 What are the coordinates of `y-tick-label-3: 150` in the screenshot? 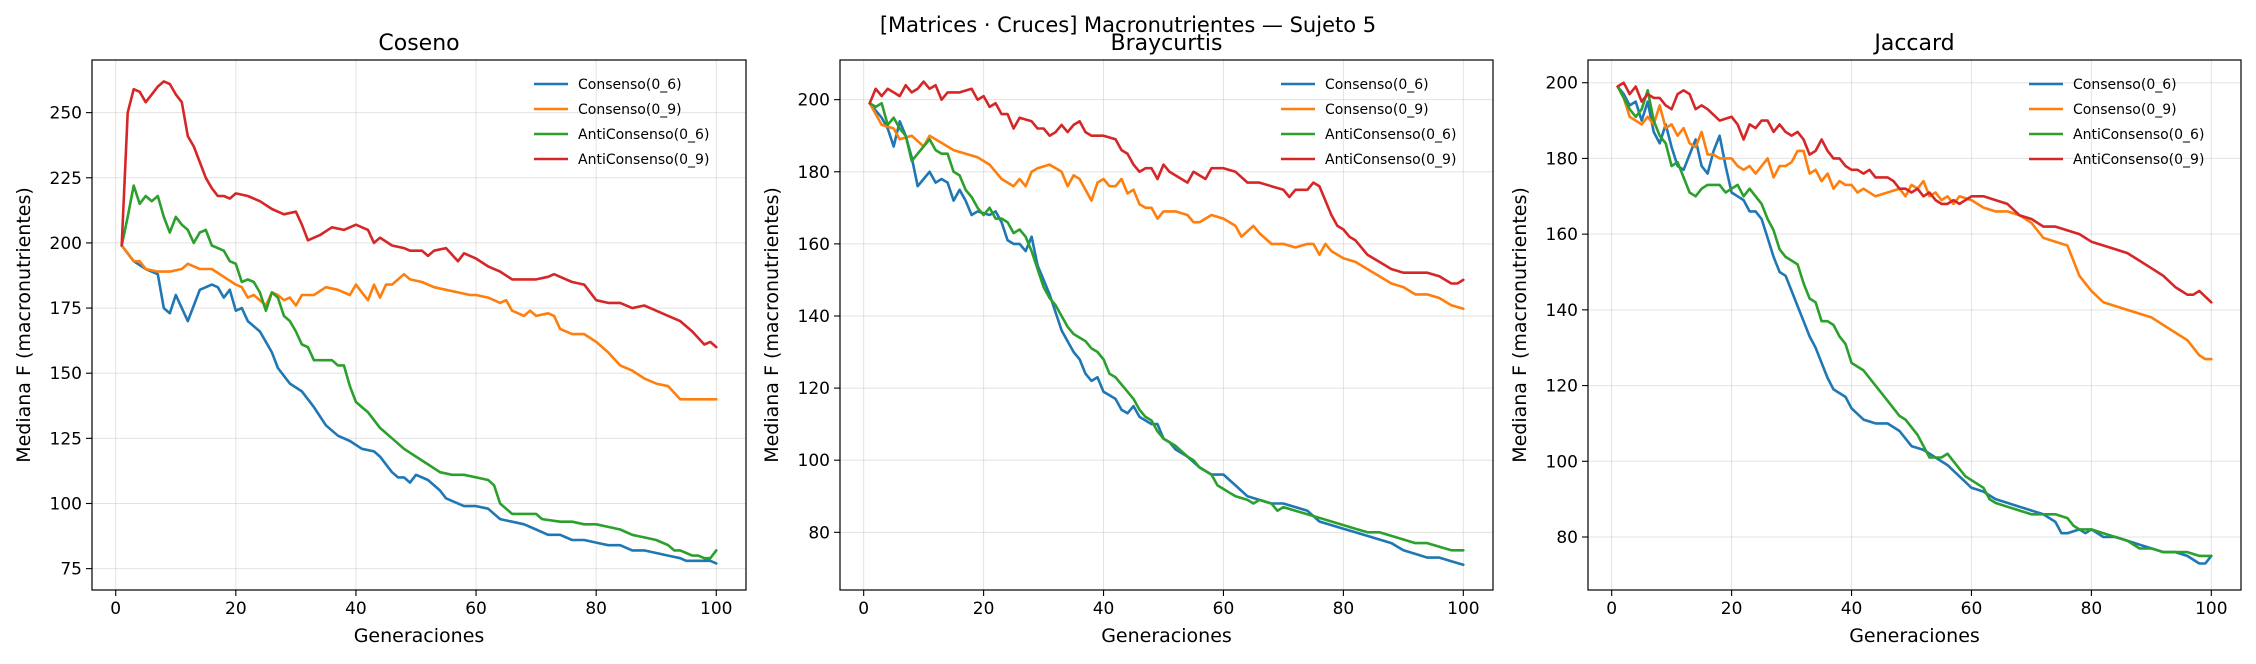 It's located at (66, 374).